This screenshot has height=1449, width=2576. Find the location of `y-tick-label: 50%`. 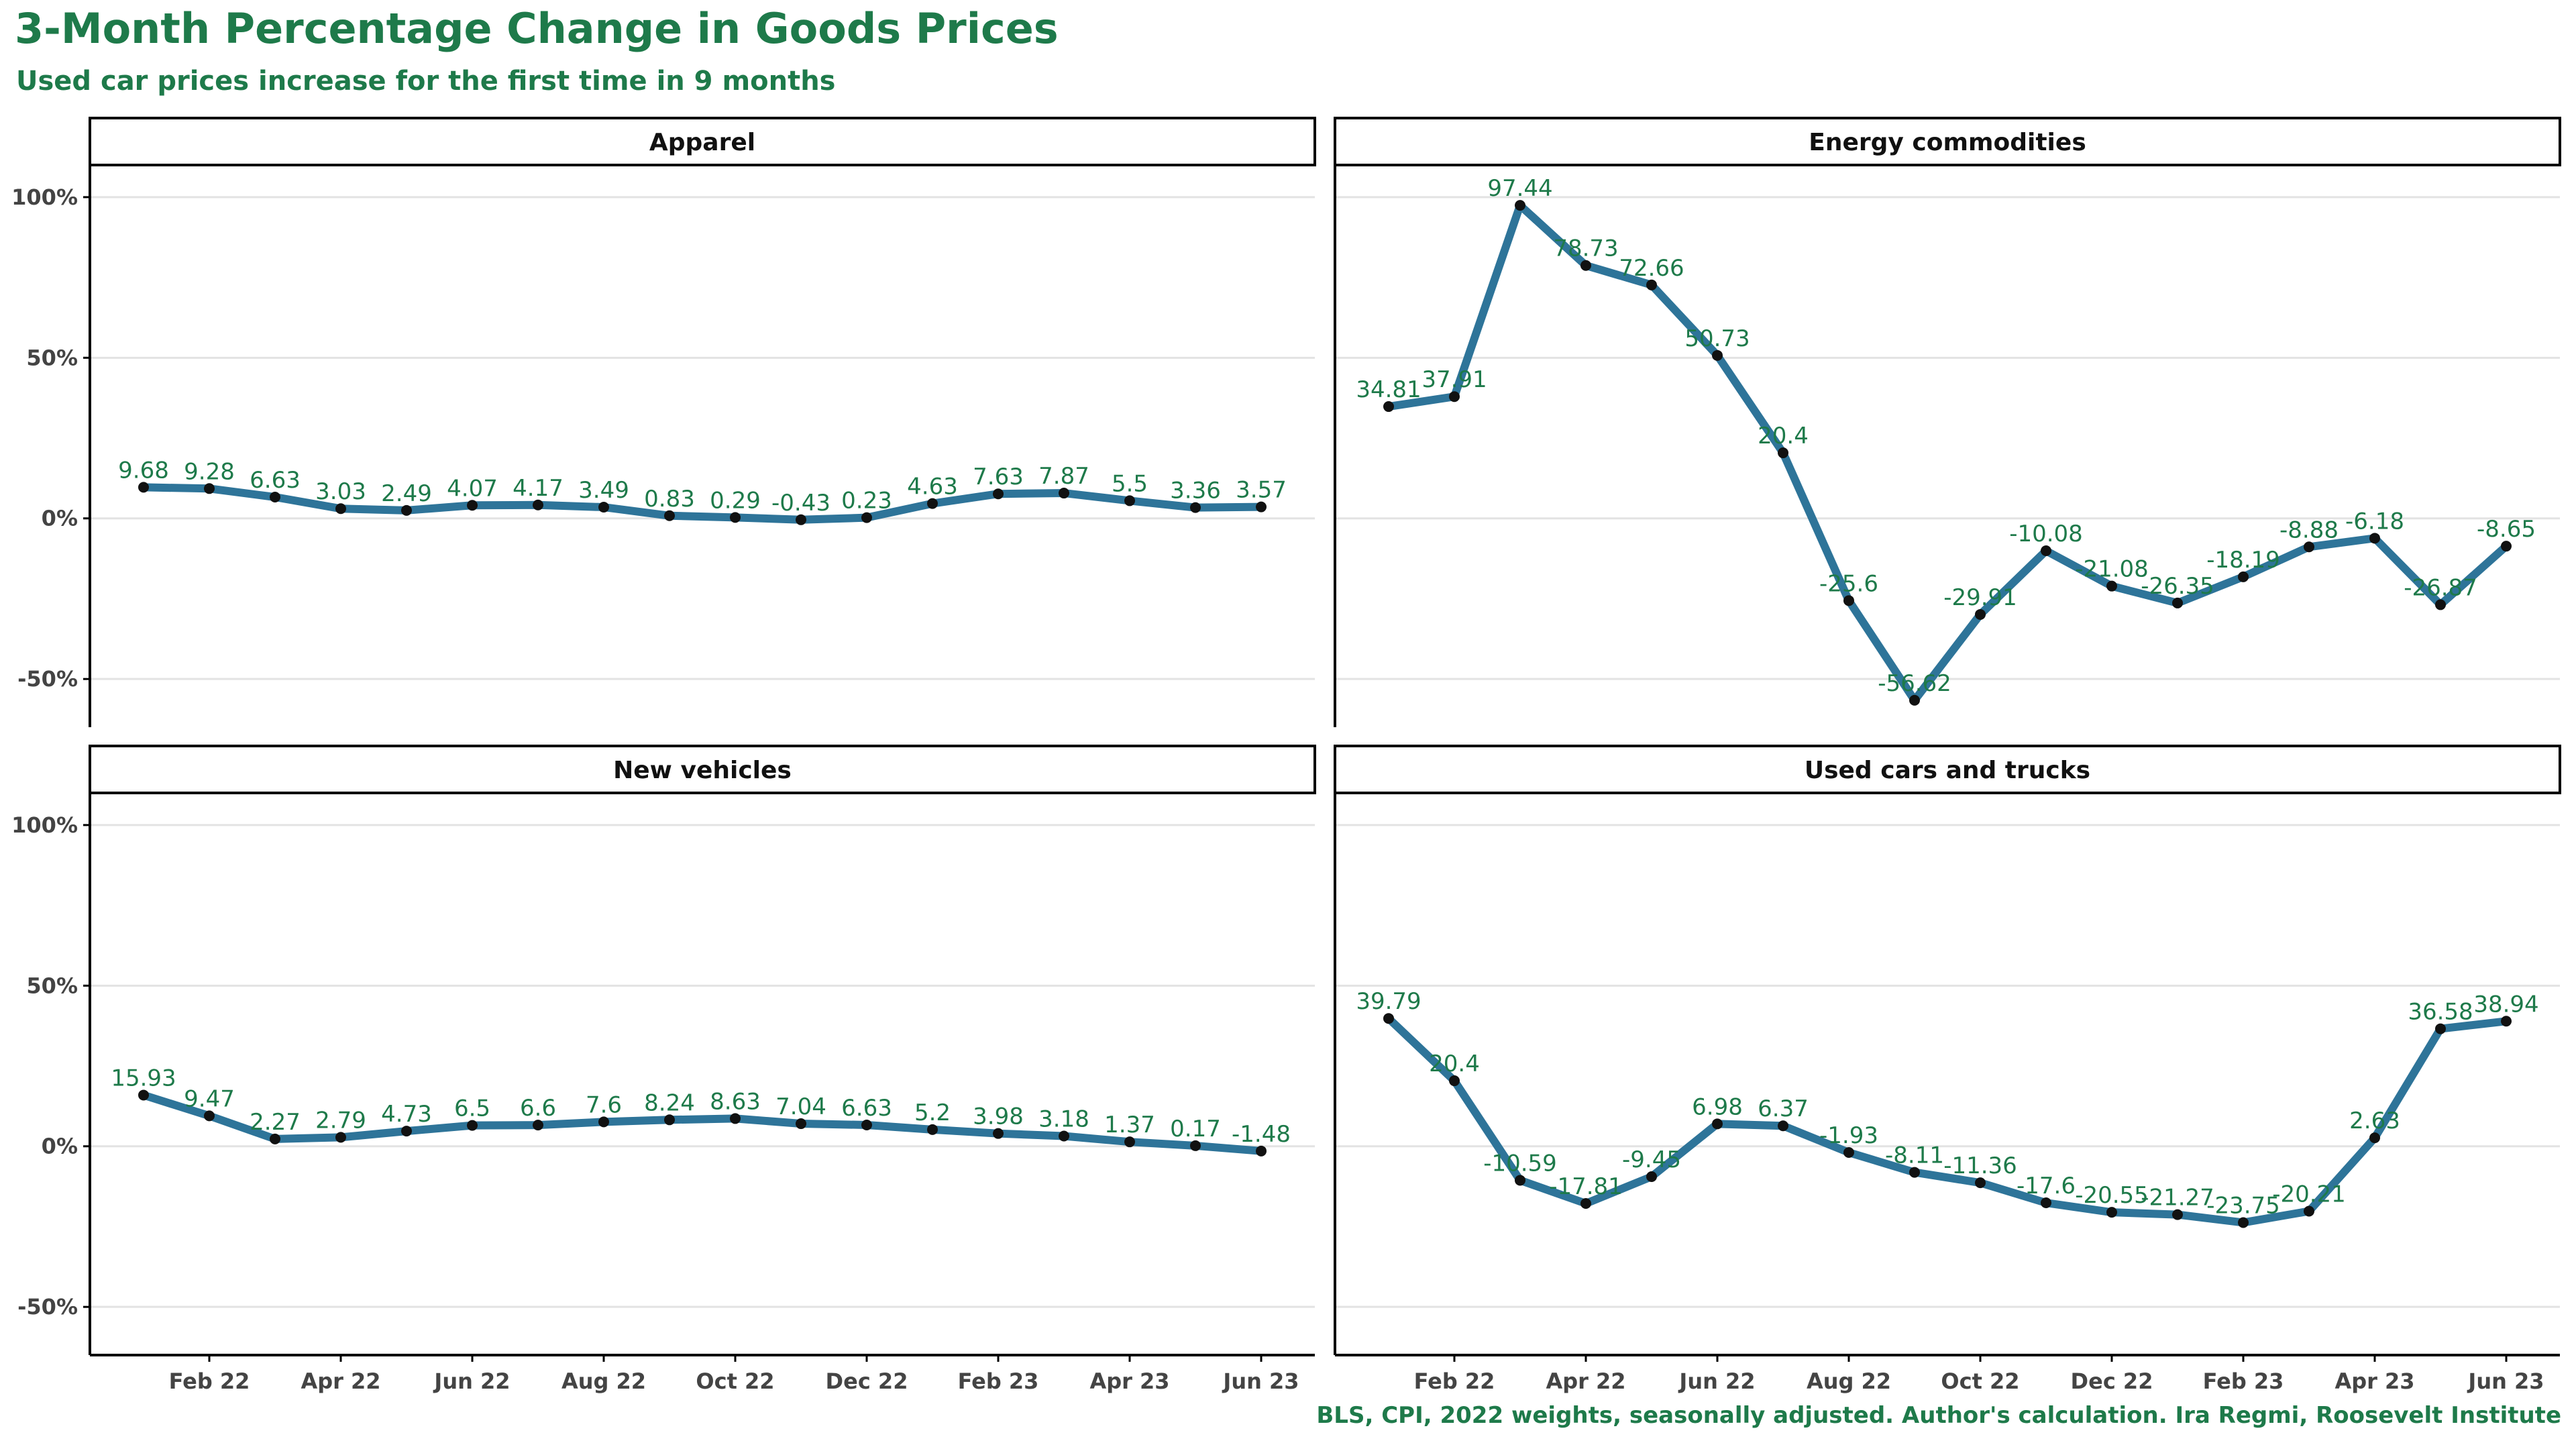

y-tick-label: 50% is located at coordinates (52, 357).